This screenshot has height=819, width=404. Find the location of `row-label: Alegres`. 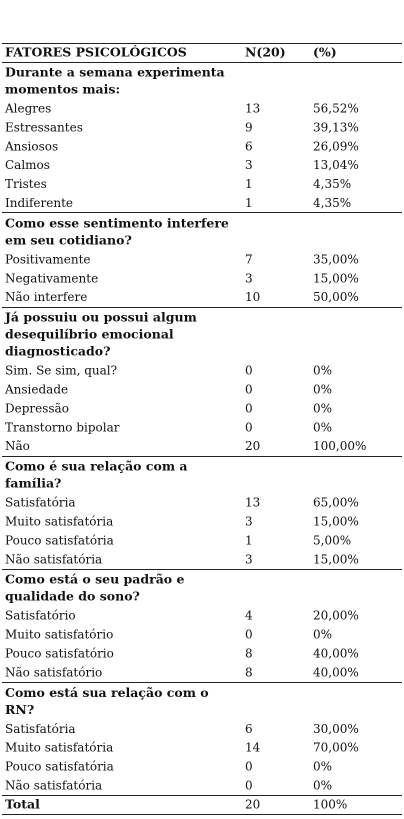

row-label: Alegres is located at coordinates (27, 109).